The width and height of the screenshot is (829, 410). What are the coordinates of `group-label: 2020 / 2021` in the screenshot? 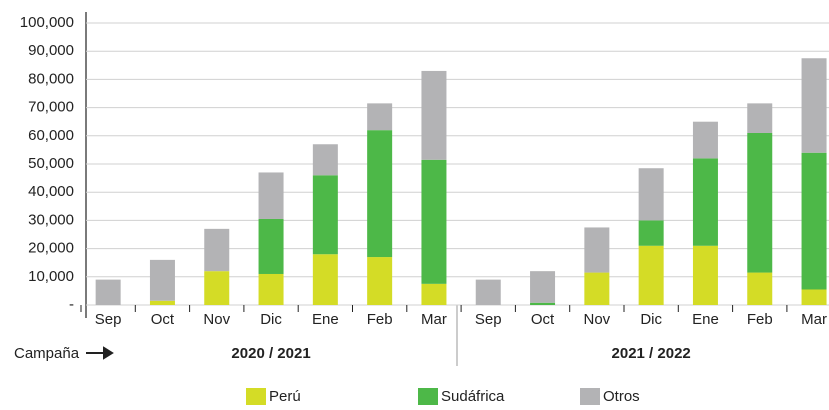 It's located at (270, 353).